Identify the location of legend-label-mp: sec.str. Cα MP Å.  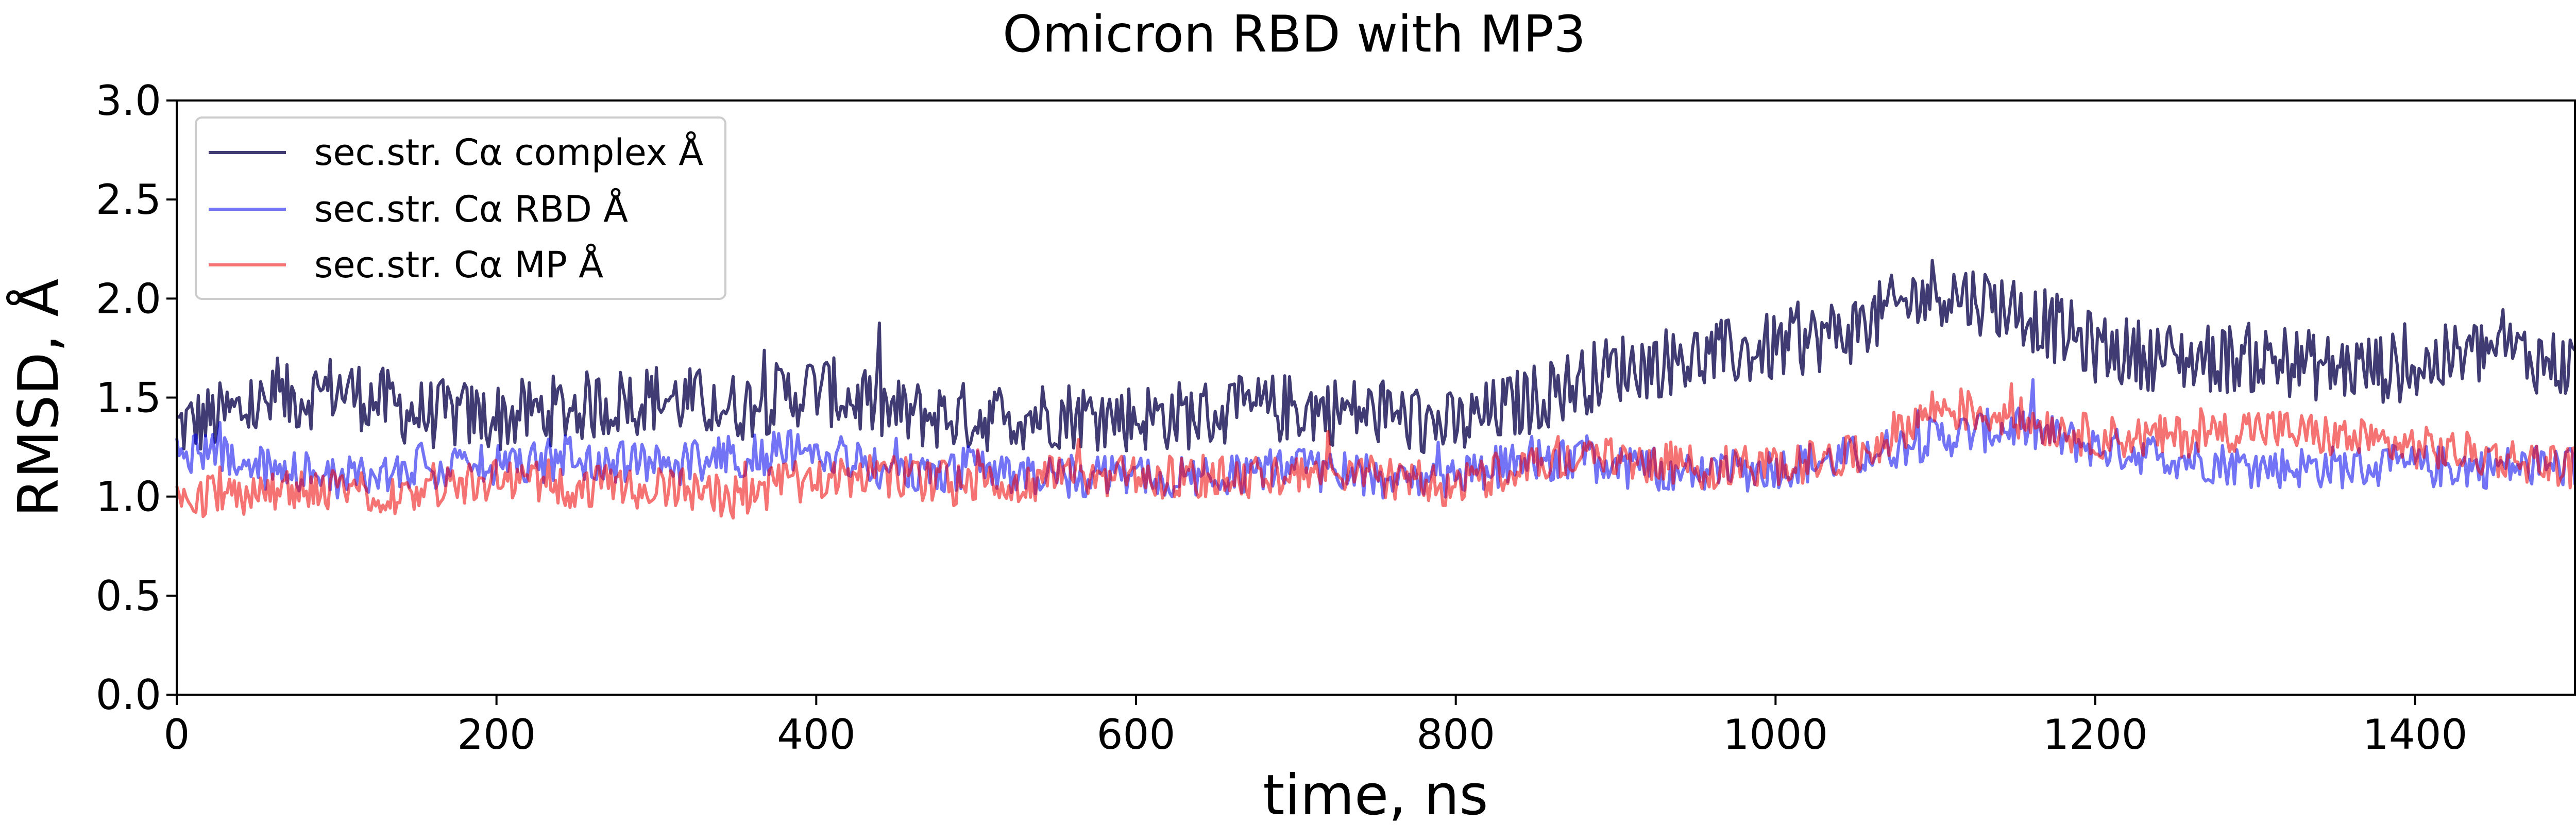
(459, 265).